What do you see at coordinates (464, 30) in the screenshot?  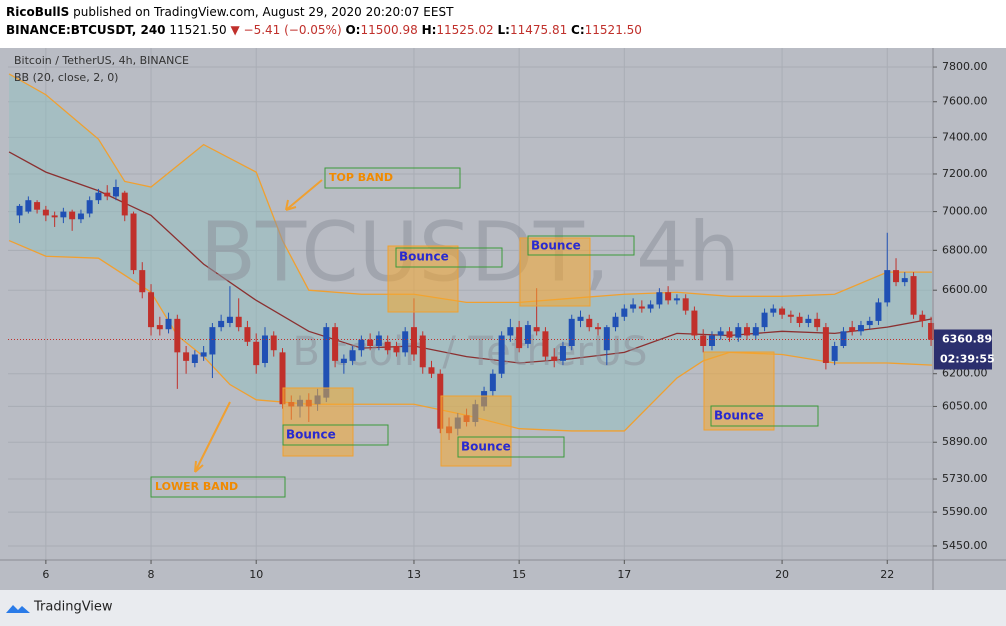 I see `h-value: 11525.02` at bounding box center [464, 30].